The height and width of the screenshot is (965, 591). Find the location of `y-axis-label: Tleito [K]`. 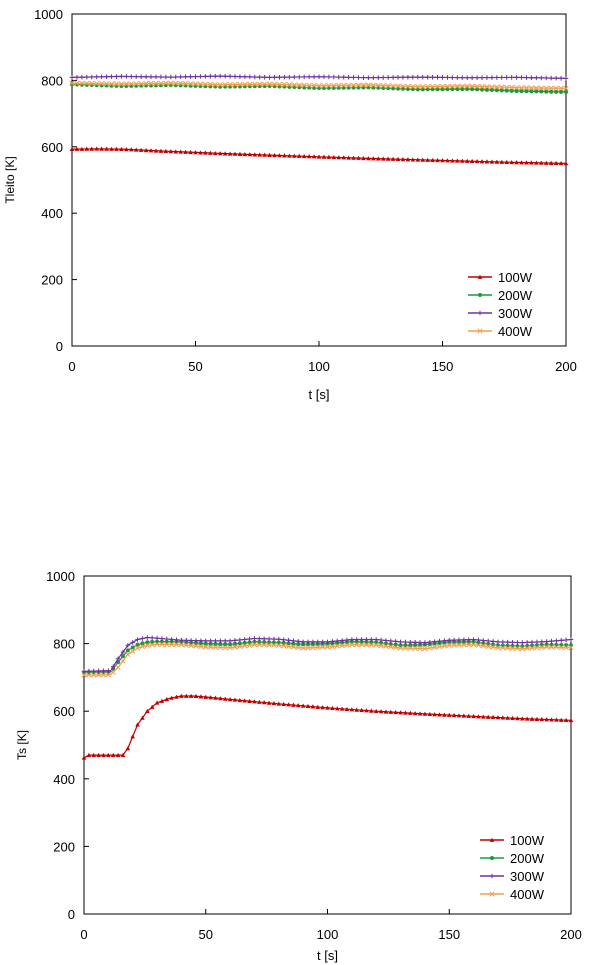

y-axis-label: Tleito [K] is located at coordinates (10, 179).